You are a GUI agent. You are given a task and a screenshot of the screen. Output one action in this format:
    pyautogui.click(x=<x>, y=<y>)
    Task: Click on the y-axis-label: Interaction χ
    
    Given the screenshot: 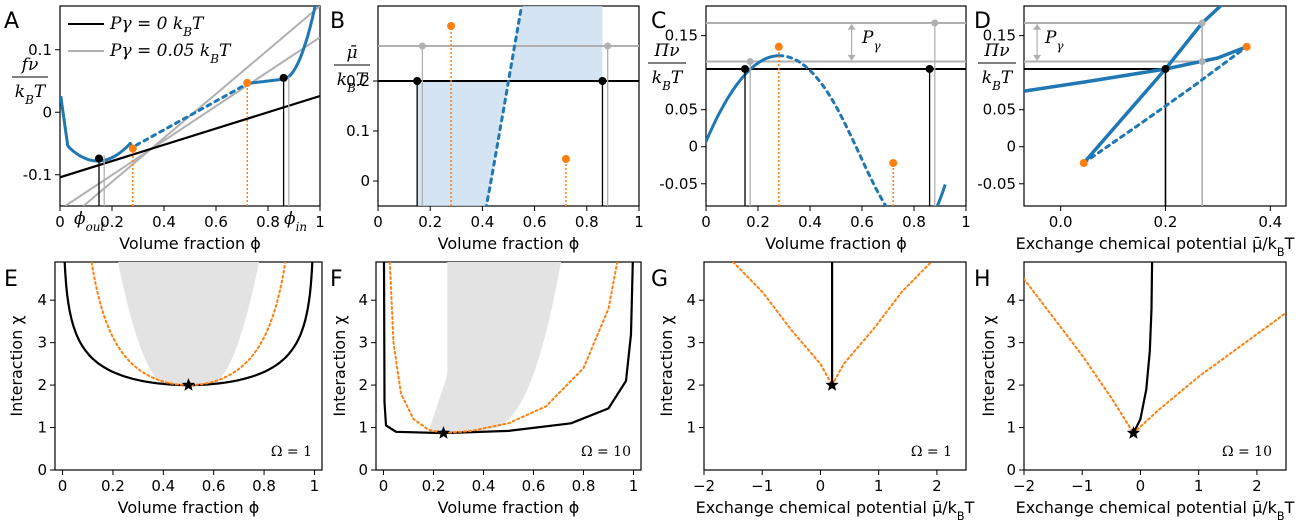 What is the action you would take?
    pyautogui.click(x=988, y=365)
    